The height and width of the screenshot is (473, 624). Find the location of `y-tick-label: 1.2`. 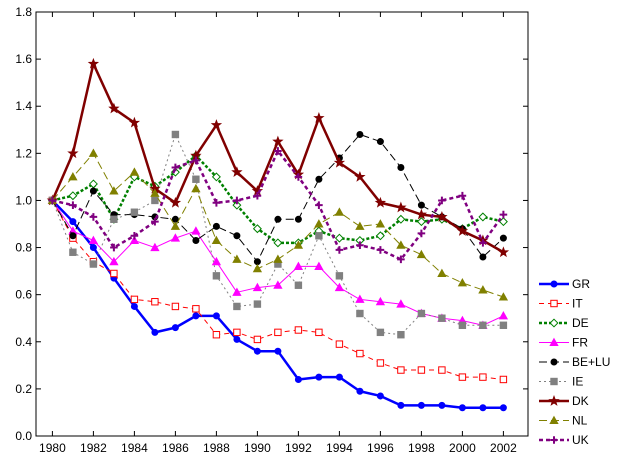

y-tick-label: 1.2 is located at coordinates (23, 153).